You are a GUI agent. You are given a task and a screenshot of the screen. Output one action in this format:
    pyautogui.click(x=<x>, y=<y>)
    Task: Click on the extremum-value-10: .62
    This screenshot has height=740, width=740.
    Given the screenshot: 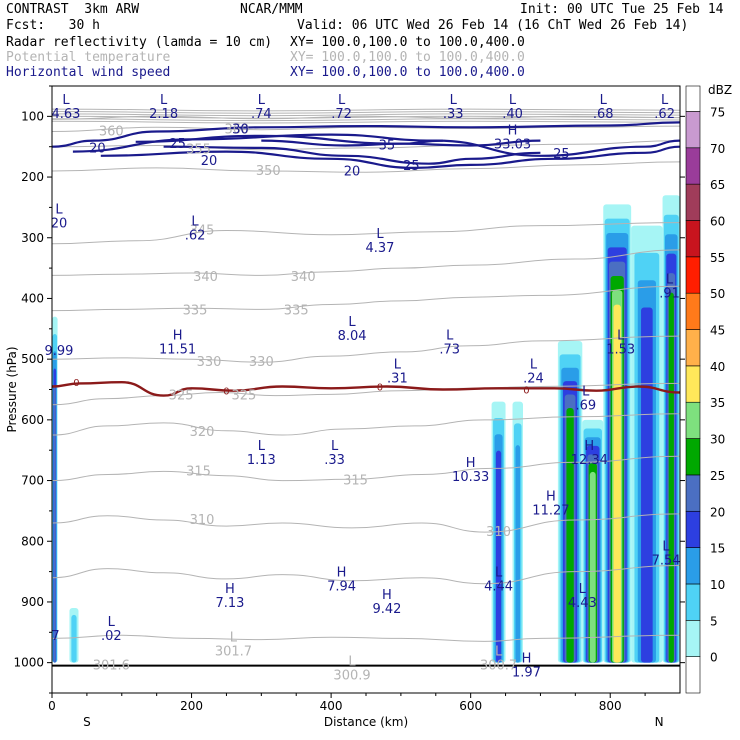 What is the action you would take?
    pyautogui.click(x=195, y=236)
    